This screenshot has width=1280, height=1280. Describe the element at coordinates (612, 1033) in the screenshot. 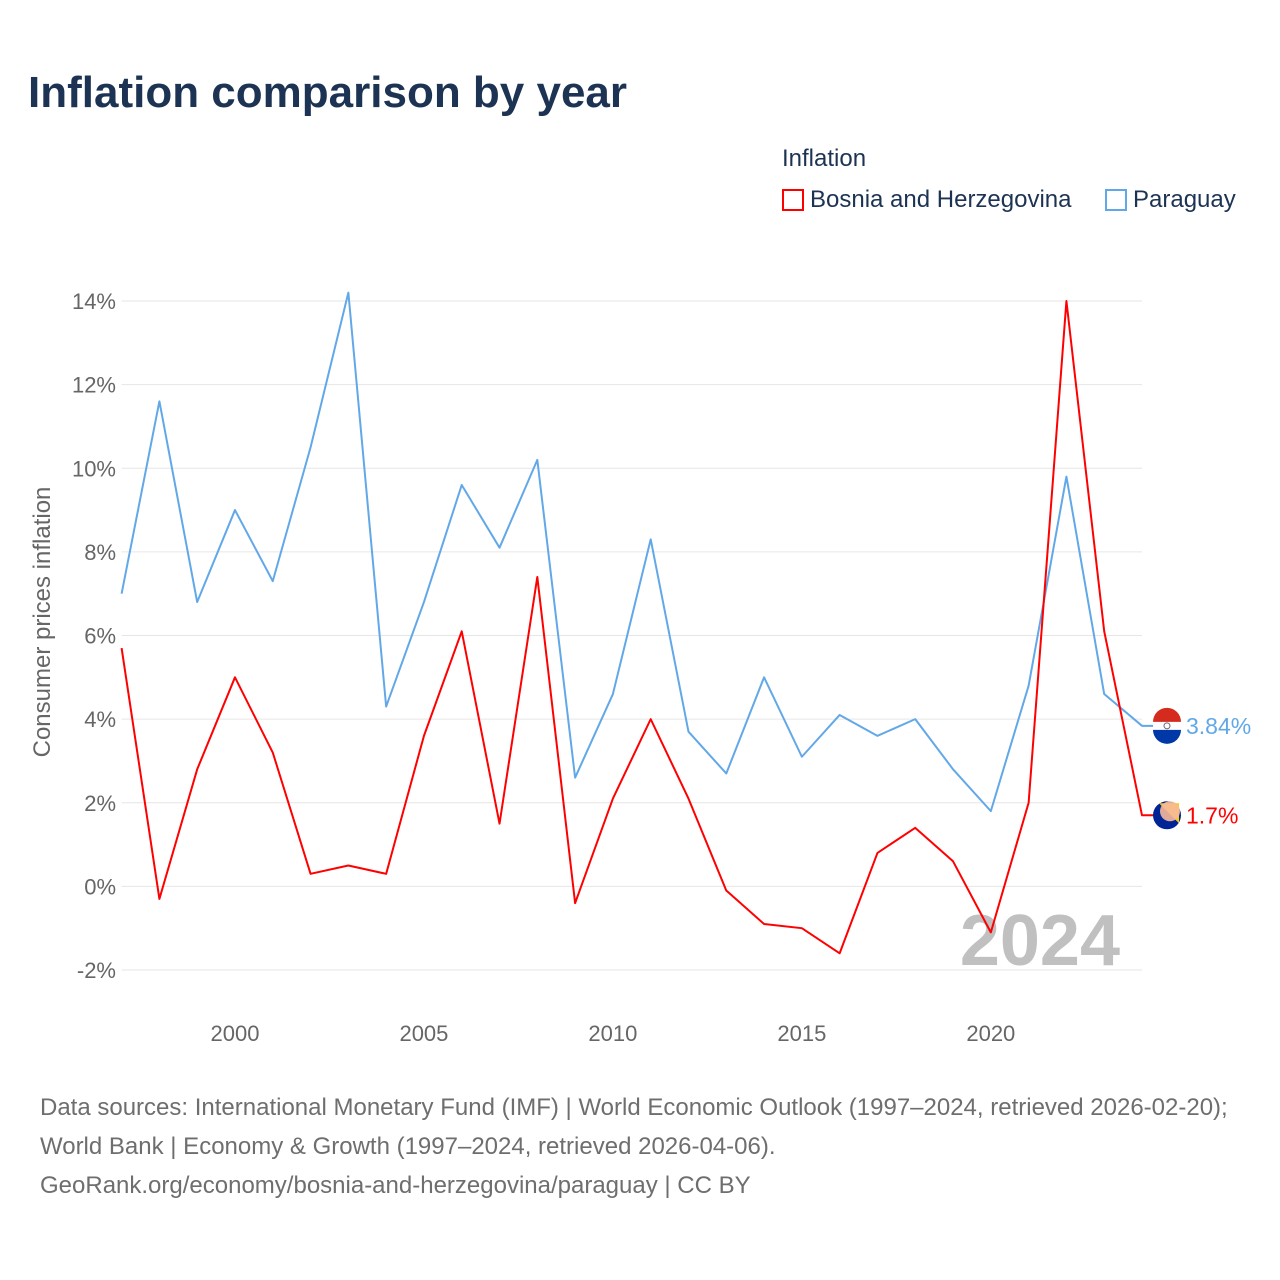

I see `x-tick-label: 2010` at that location.